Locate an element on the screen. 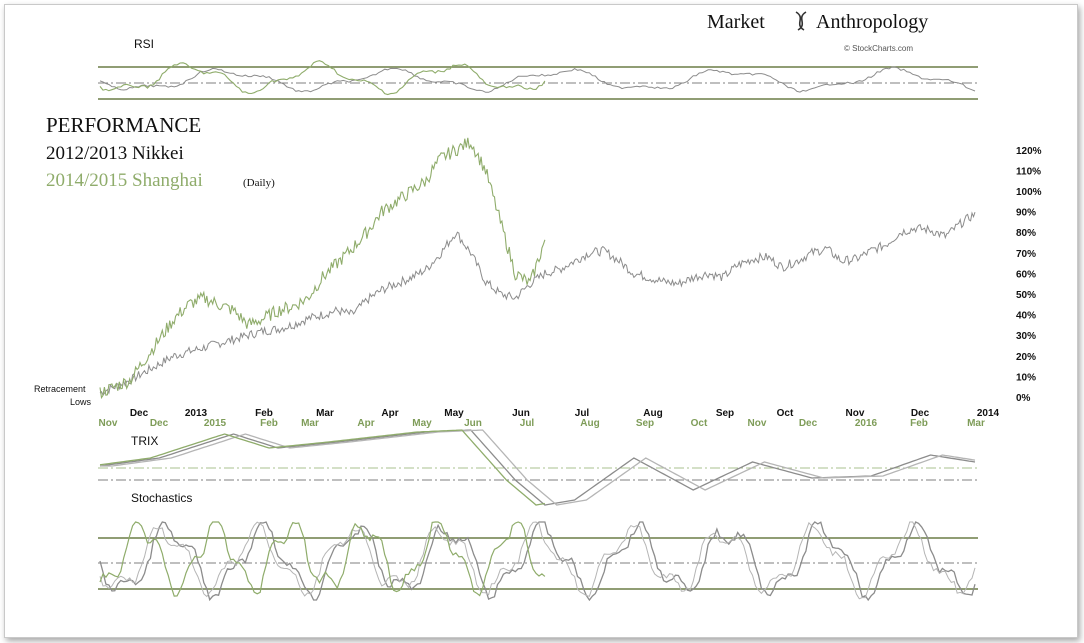 This screenshot has width=1084, height=643. rsi-shanghai-line is located at coordinates (322, 78).